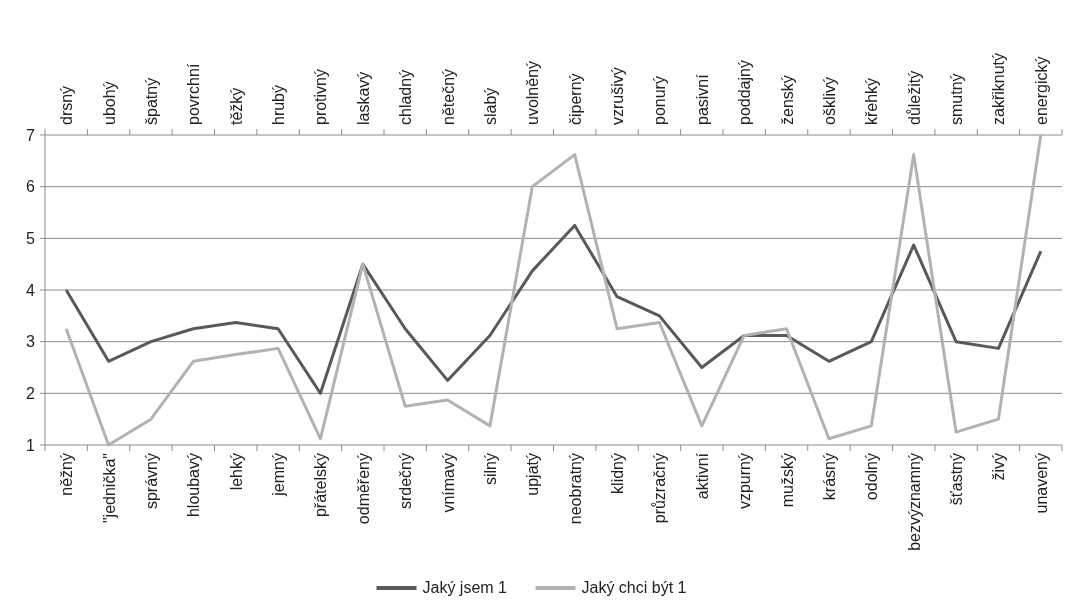 The width and height of the screenshot is (1072, 607). Describe the element at coordinates (957, 479) in the screenshot. I see `x-tick-label: šťastný` at that location.